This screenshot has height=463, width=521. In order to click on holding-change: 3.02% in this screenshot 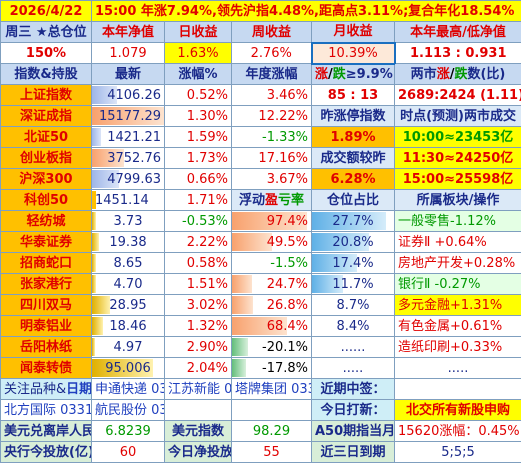, I will do `click(198, 305)`.